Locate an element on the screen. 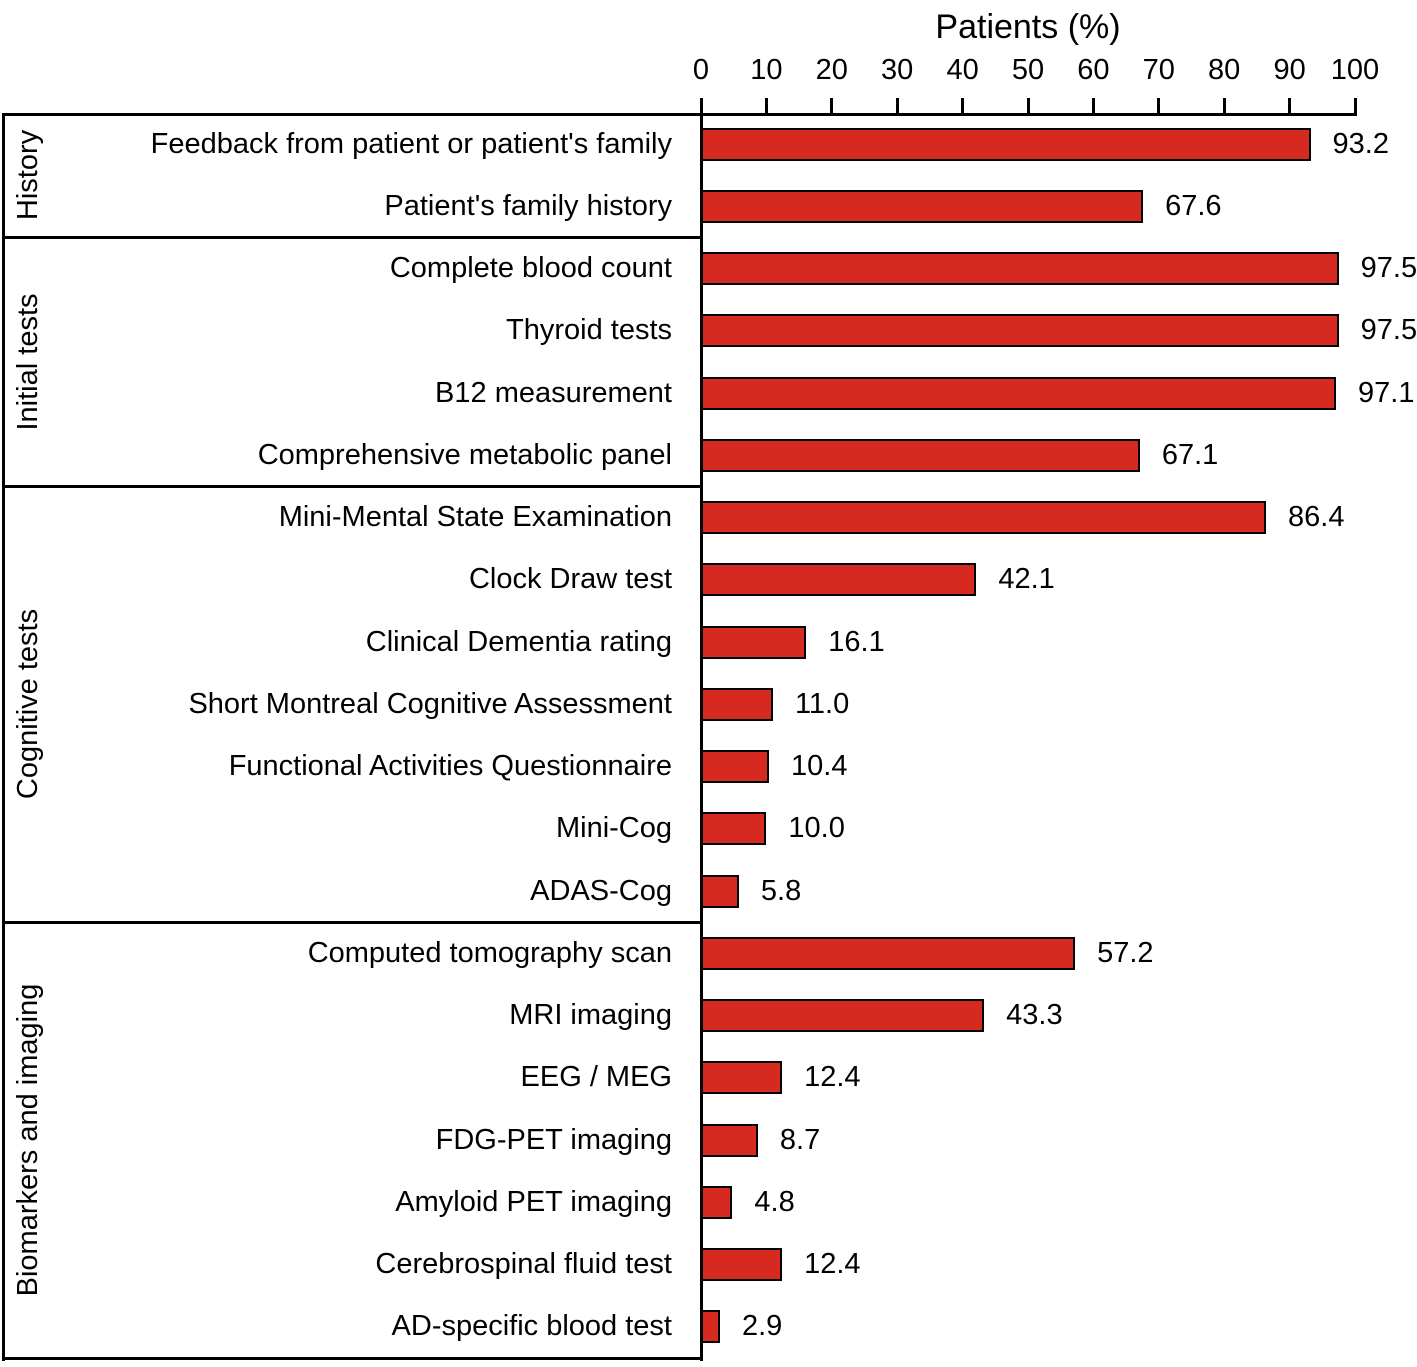 Image resolution: width=1417 pixels, height=1367 pixels. category-label: EEG / MEG is located at coordinates (596, 1077).